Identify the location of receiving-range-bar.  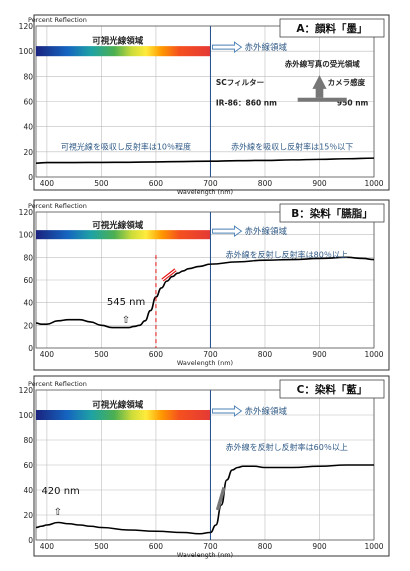
(322, 99).